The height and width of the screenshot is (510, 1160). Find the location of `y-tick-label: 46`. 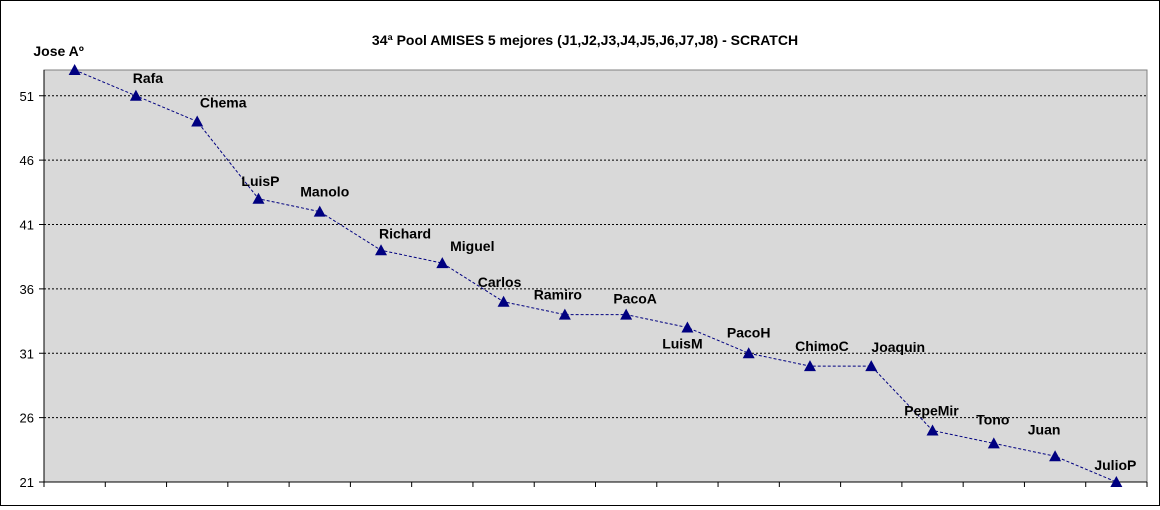

y-tick-label: 46 is located at coordinates (27, 160).